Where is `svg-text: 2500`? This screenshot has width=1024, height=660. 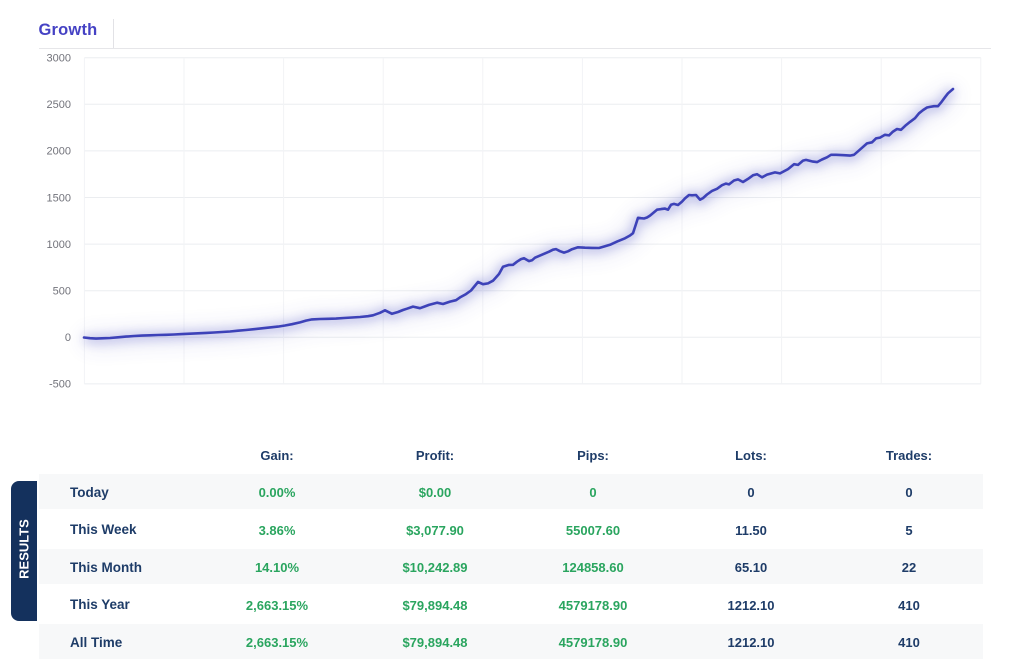
svg-text: 2500 is located at coordinates (59, 105).